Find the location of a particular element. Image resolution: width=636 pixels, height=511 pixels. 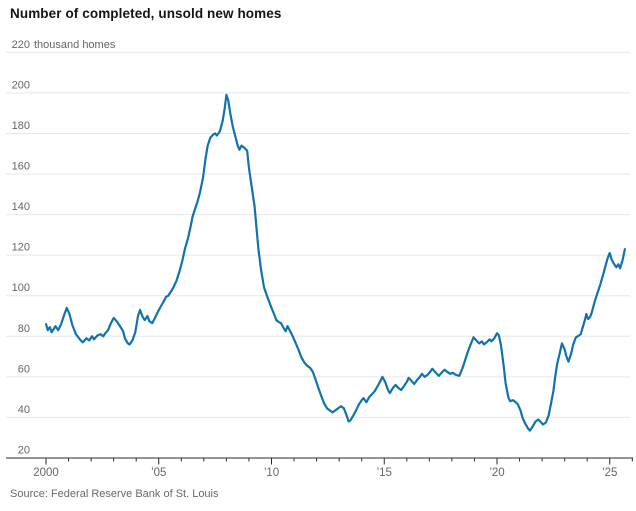

svg-text: 2000 is located at coordinates (46, 473).